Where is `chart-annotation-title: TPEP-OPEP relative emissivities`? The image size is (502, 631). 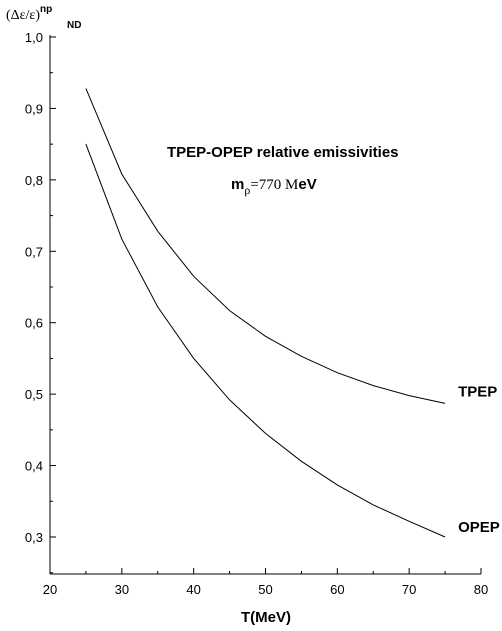 chart-annotation-title: TPEP-OPEP relative emissivities is located at coordinates (283, 152).